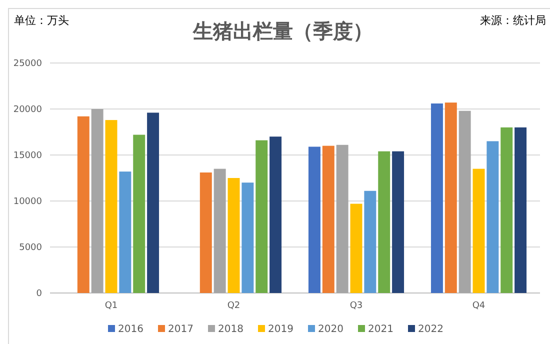 This screenshot has height=344, width=550. What do you see at coordinates (231, 329) in the screenshot?
I see `legend-label: 2018` at bounding box center [231, 329].